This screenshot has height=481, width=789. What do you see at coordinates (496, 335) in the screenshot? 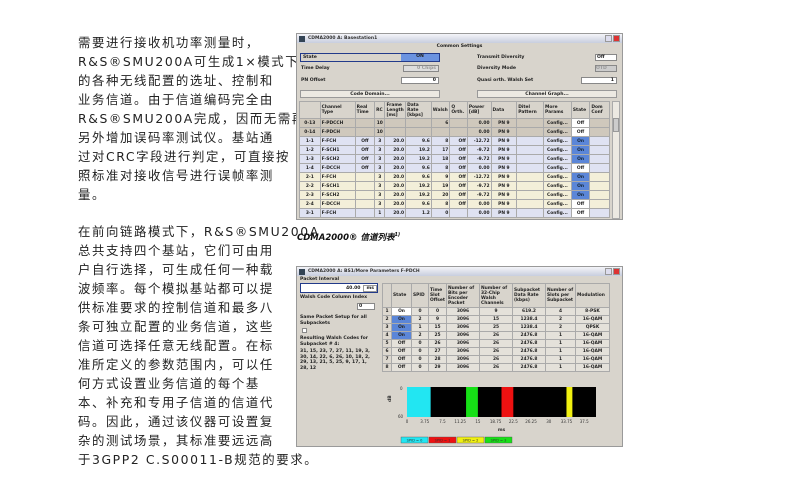
I see `table-row: 4 On 2 25 3096 26 2476.8 1 16-QAM` at bounding box center [496, 335].